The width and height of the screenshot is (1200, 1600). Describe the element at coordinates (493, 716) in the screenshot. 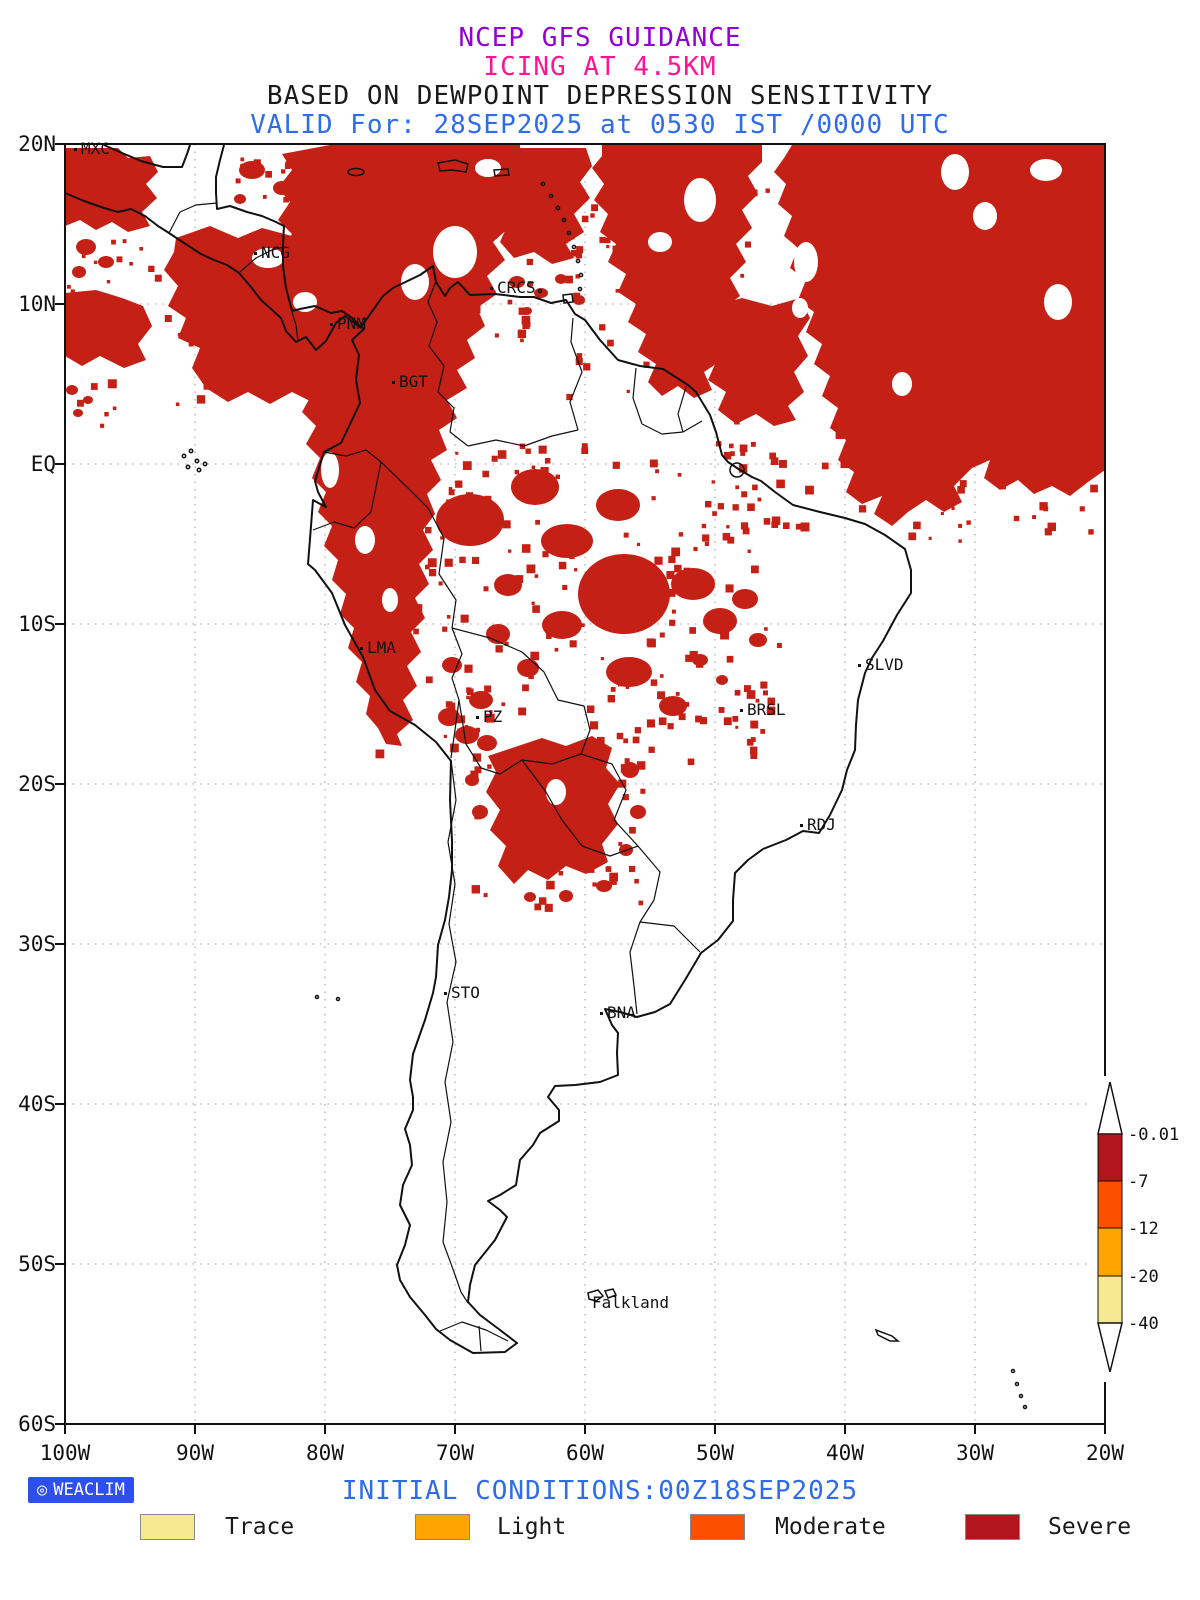

I see `city-label: PZ` at that location.